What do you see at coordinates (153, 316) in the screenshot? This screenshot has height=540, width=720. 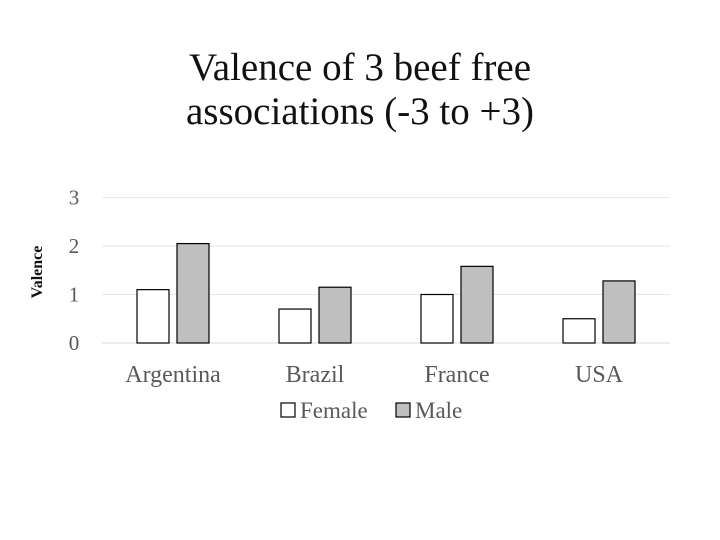 I see `bar-female-argentina` at bounding box center [153, 316].